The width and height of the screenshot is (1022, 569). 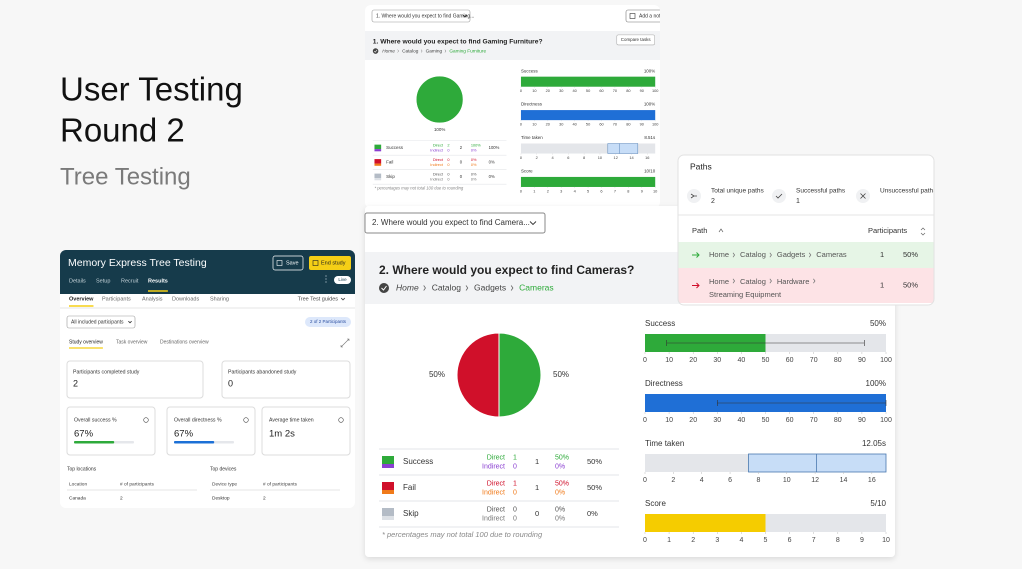 What do you see at coordinates (292, 263) in the screenshot?
I see `save-label: Save` at bounding box center [292, 263].